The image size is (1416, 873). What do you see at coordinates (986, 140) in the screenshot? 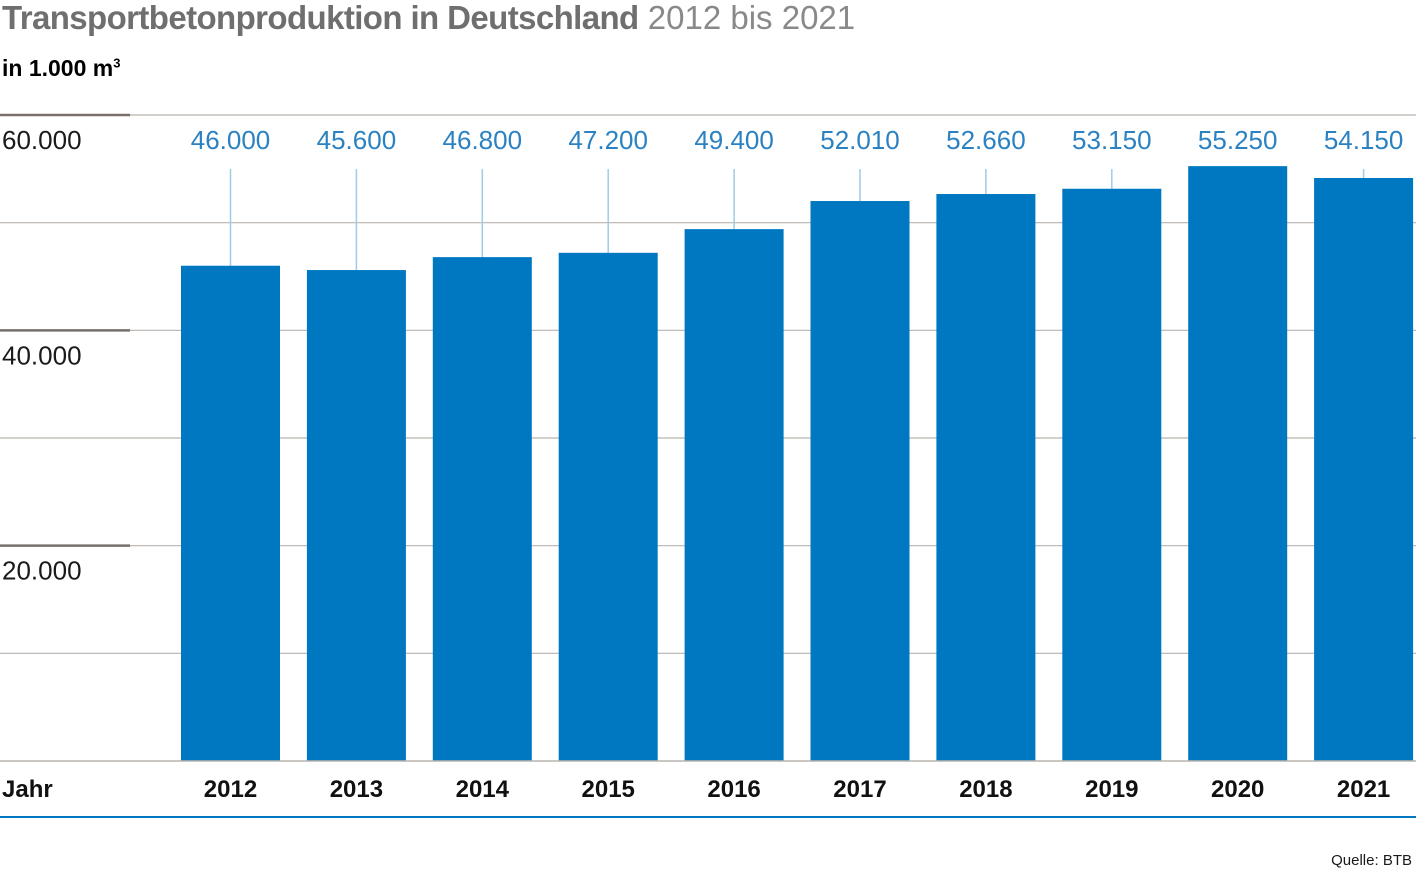
I see `bar-value-label: 52.660` at bounding box center [986, 140].